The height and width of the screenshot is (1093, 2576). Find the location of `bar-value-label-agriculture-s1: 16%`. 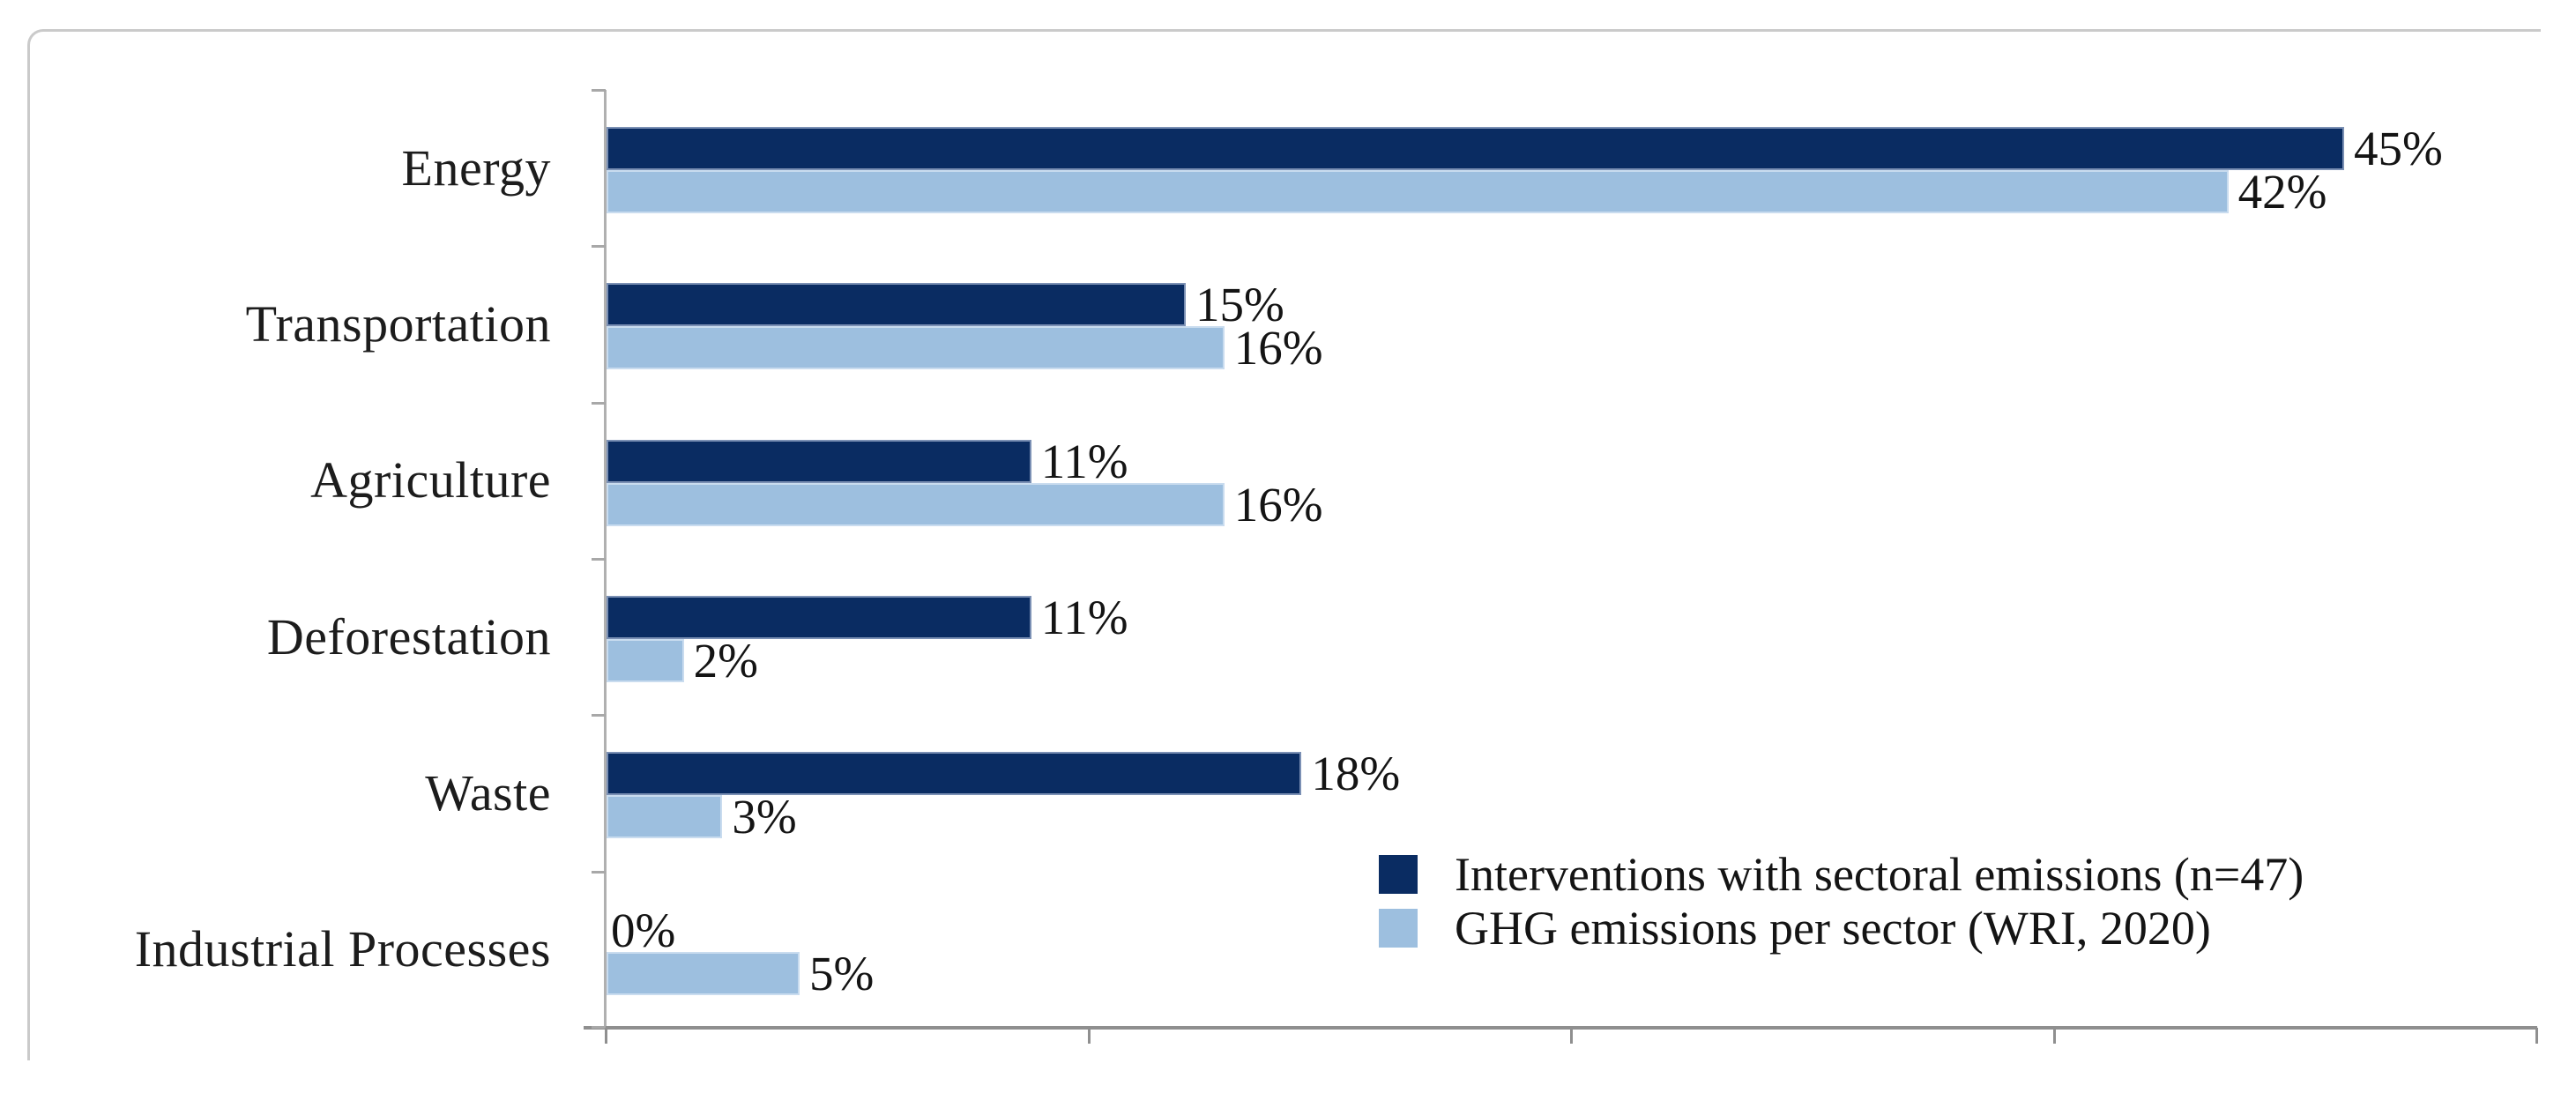

bar-value-label-agriculture-s1: 16% is located at coordinates (1278, 505).